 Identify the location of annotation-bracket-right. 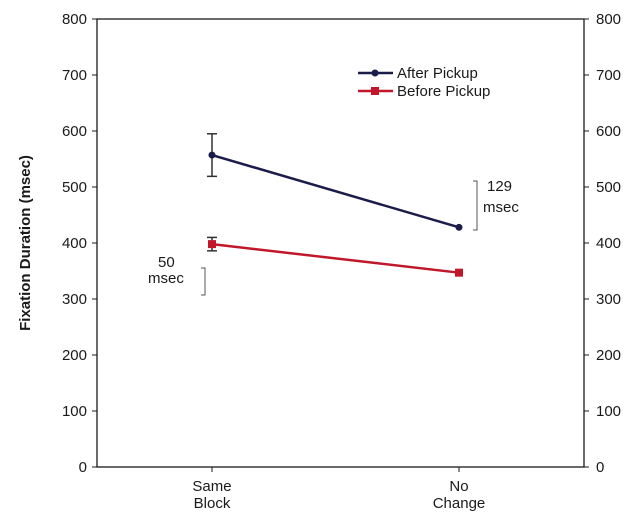
(475, 205).